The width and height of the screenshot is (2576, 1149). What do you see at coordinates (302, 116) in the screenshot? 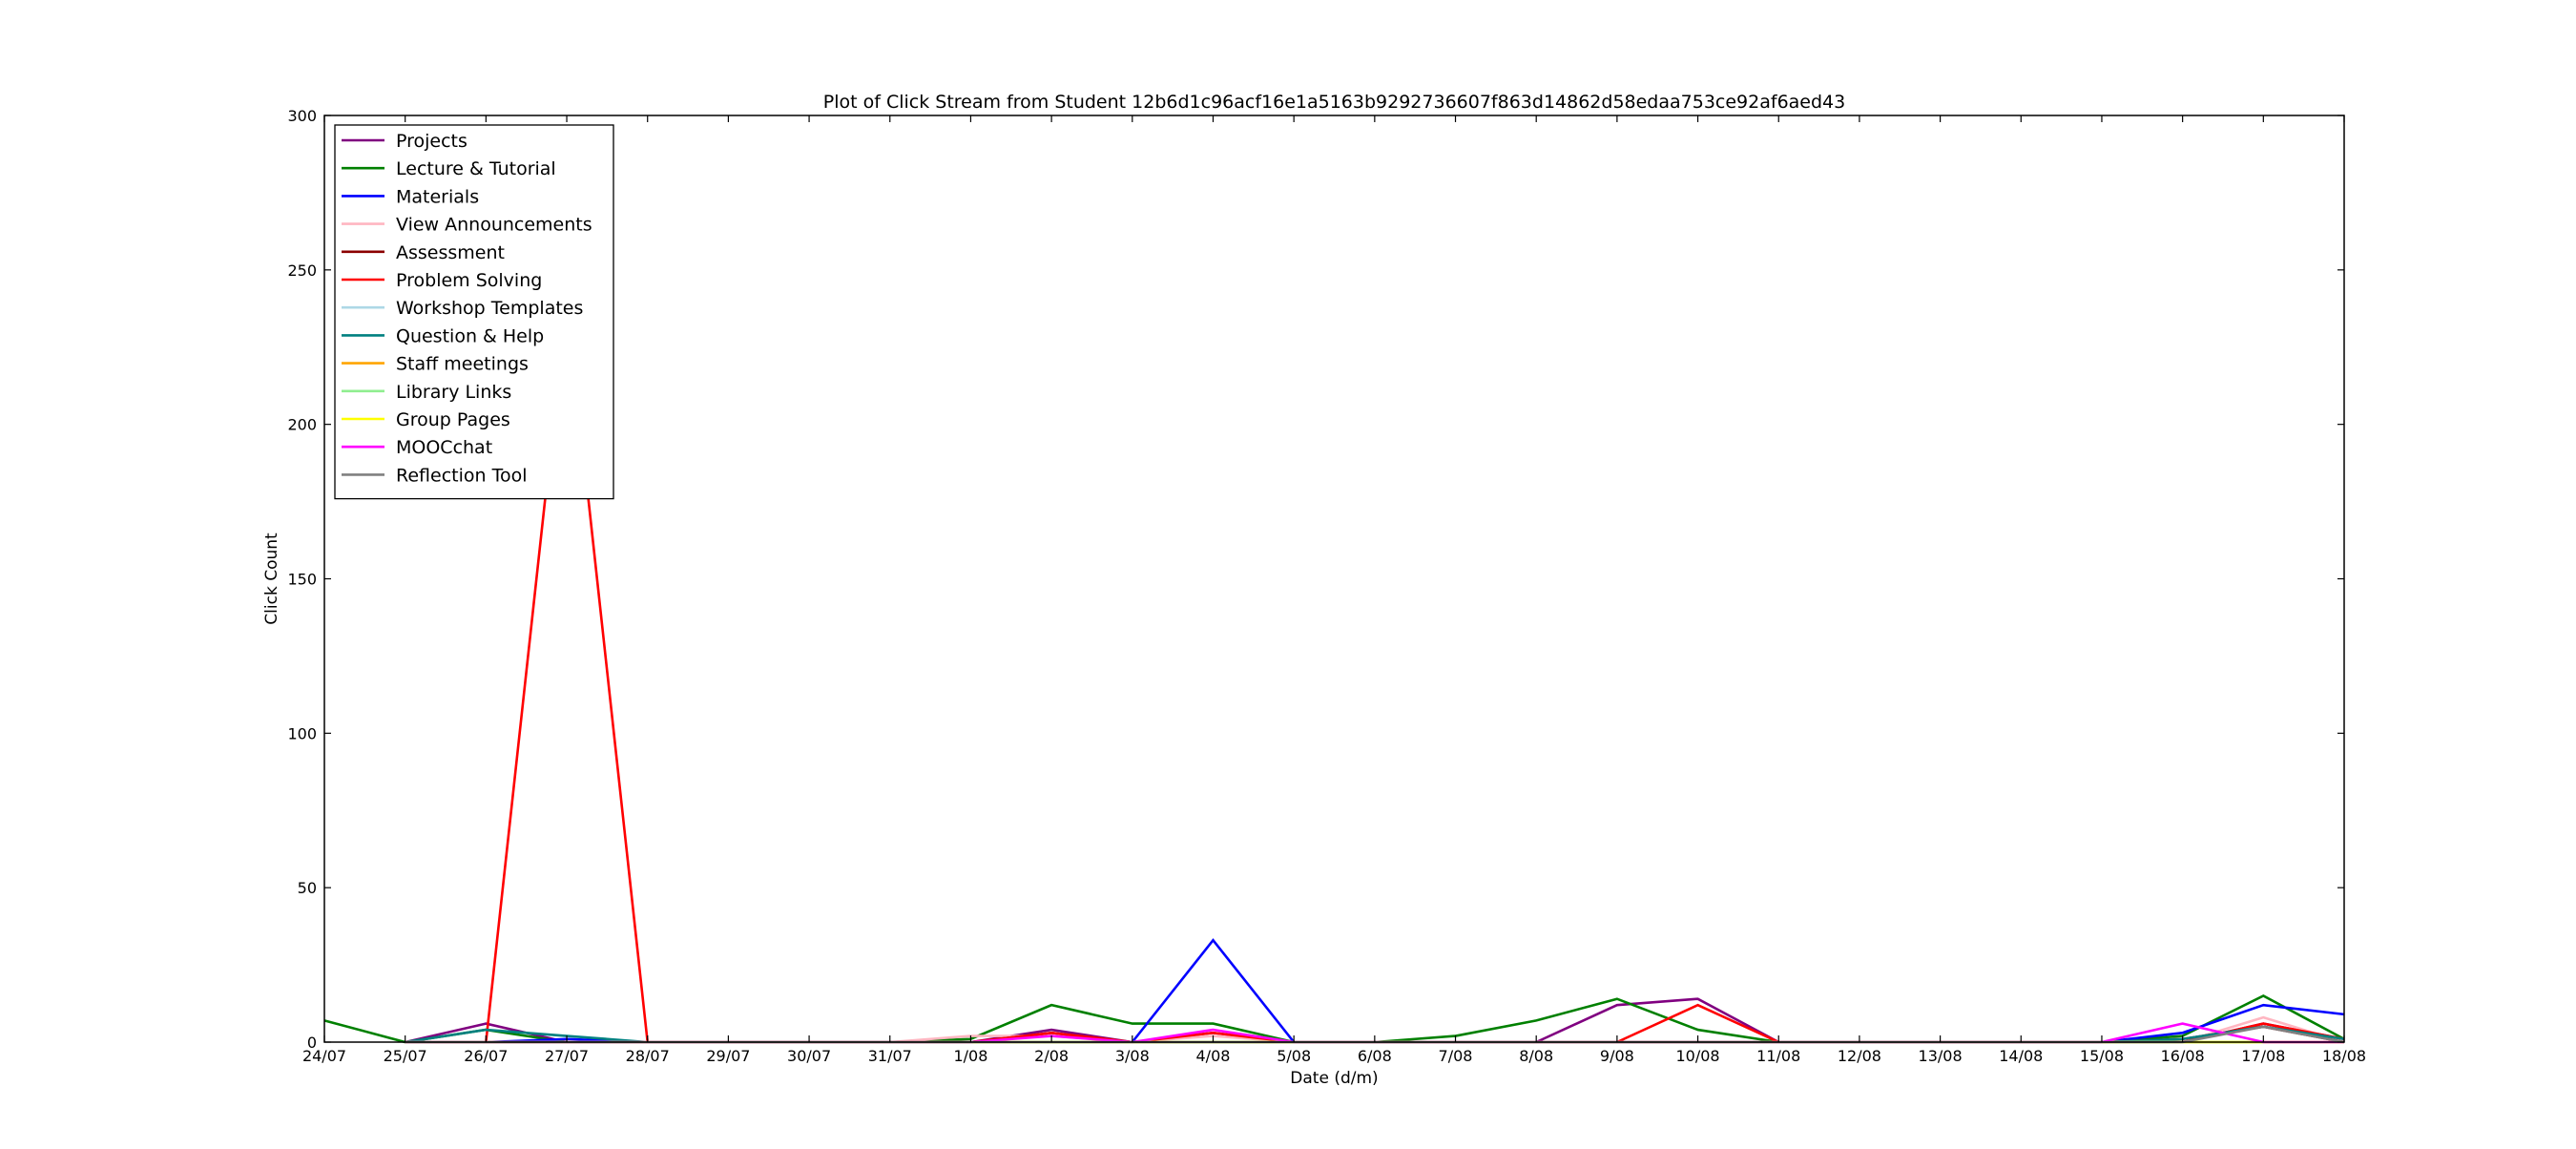
I see `y-tick-label: 300` at bounding box center [302, 116].